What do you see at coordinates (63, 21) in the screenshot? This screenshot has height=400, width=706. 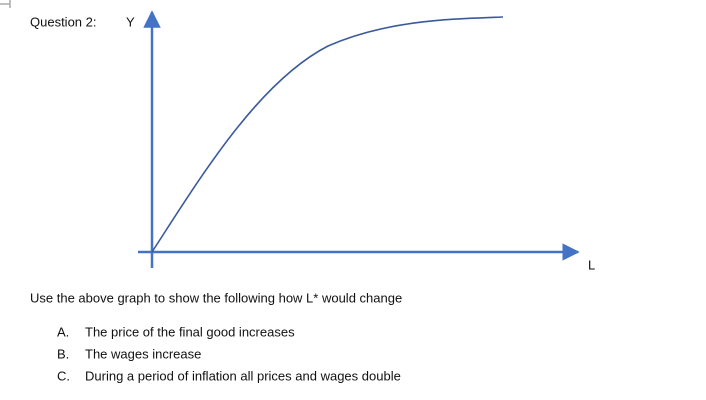 I see `question-label: Question 2:` at bounding box center [63, 21].